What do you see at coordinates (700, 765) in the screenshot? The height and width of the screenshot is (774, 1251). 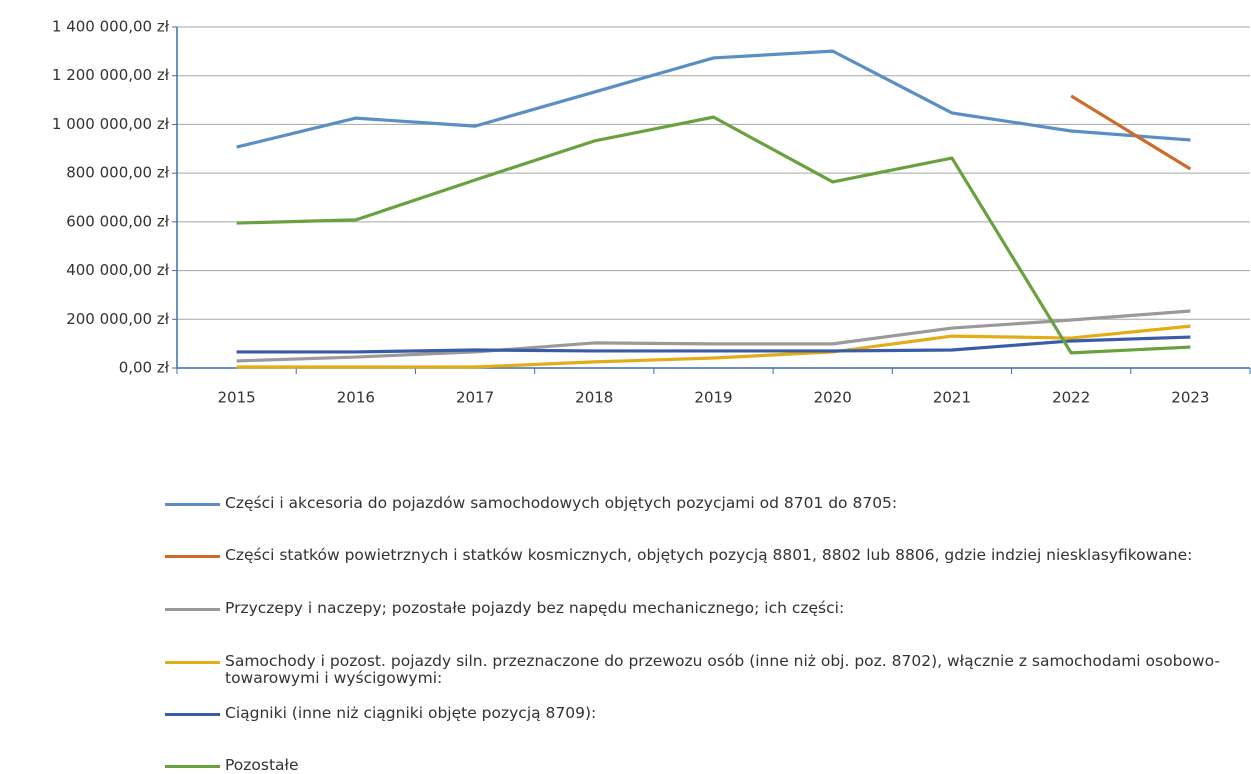 I see `legend-entry: Pozostałe` at bounding box center [700, 765].